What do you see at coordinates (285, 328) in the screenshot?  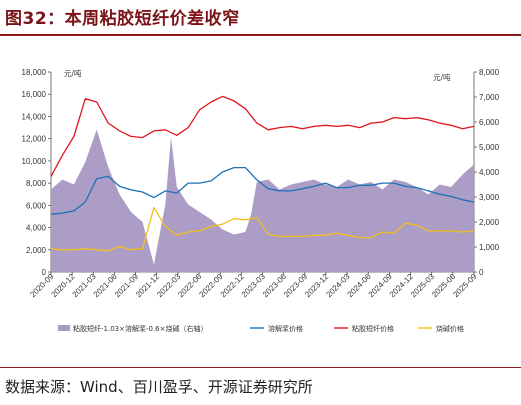 I see `legend-label-pulp: 溶解浆价格` at bounding box center [285, 328].